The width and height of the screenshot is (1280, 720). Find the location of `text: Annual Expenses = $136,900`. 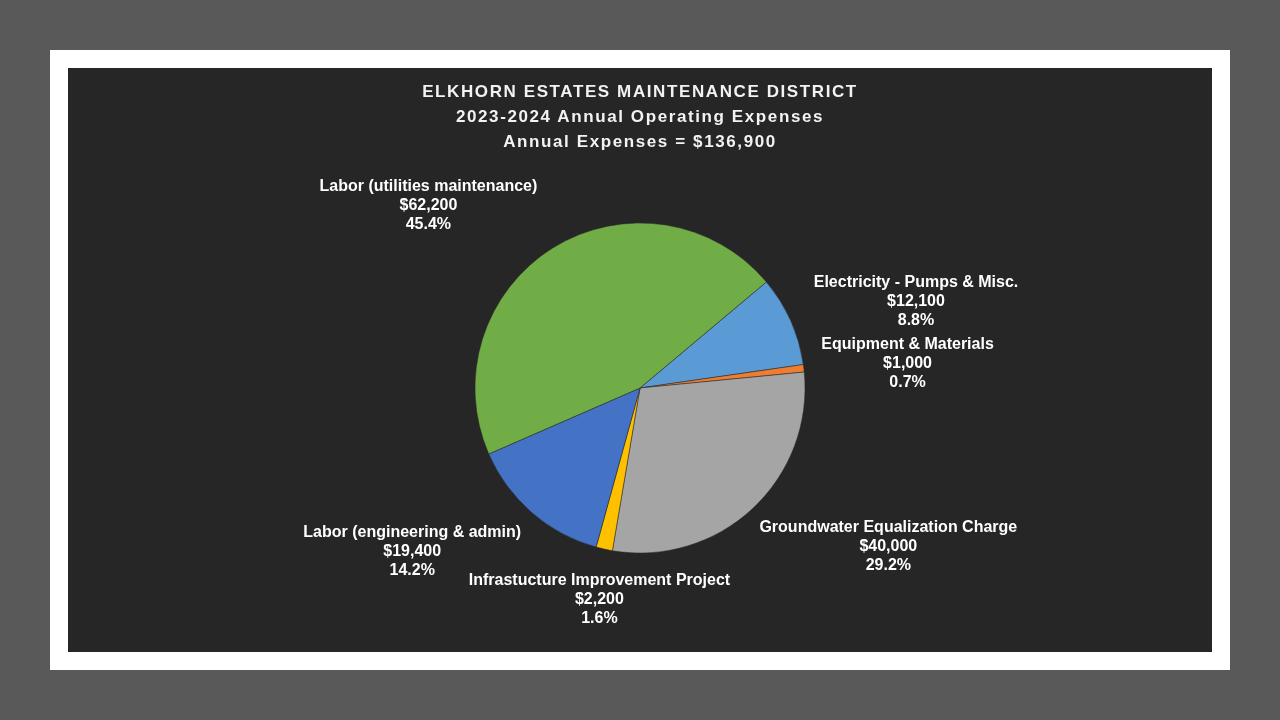

text: Annual Expenses = $136,900 is located at coordinates (640, 141).